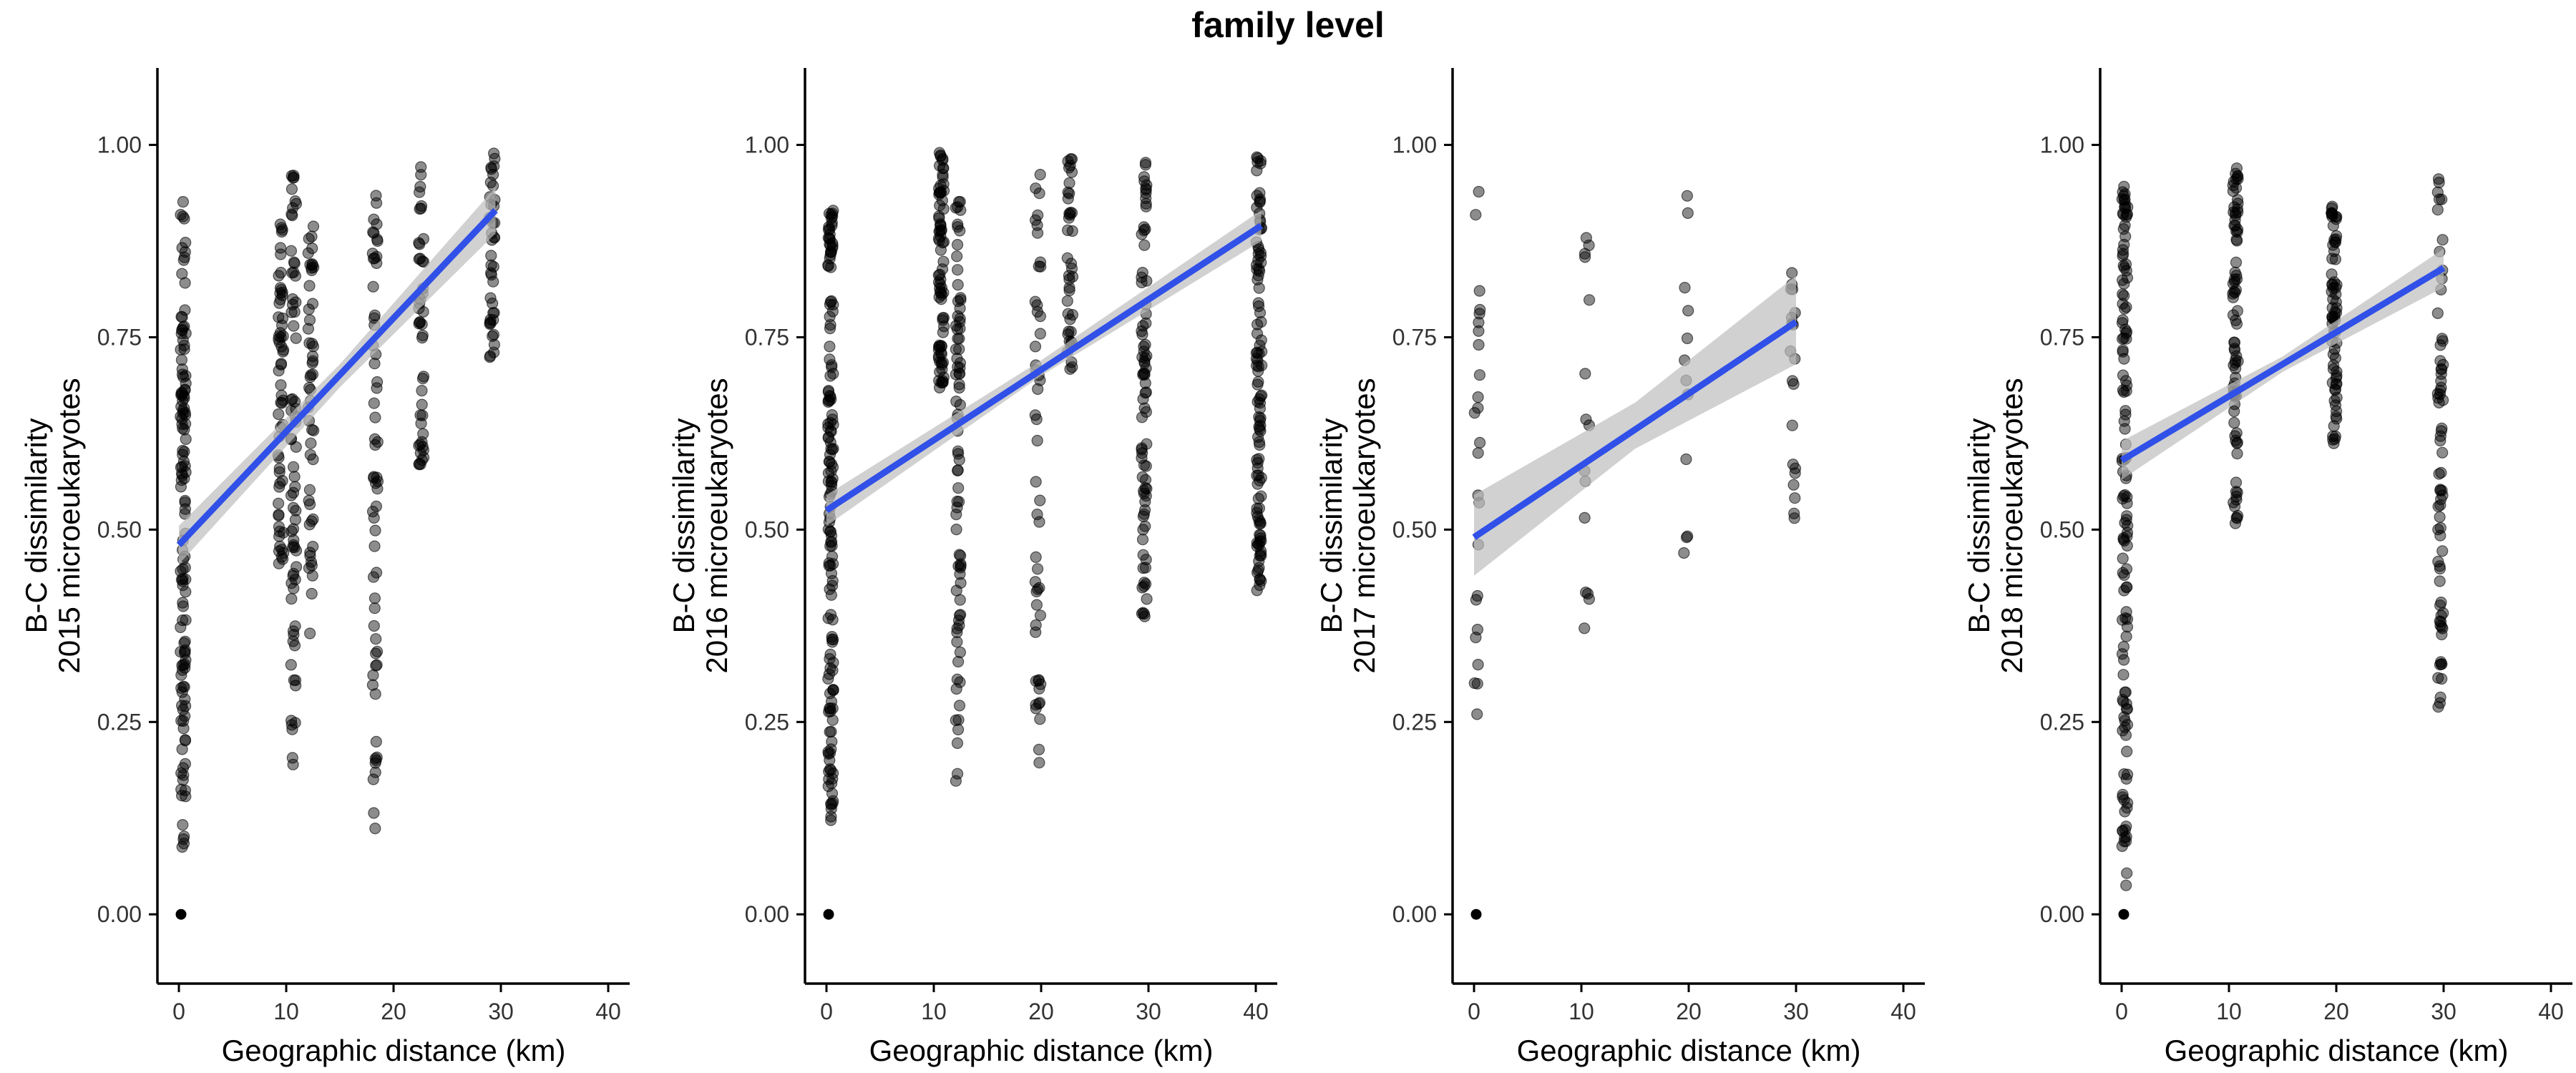 The image size is (2576, 1073). What do you see at coordinates (2012, 525) in the screenshot?
I see `y-axis-label-line: 2018 microeukaryotes` at bounding box center [2012, 525].